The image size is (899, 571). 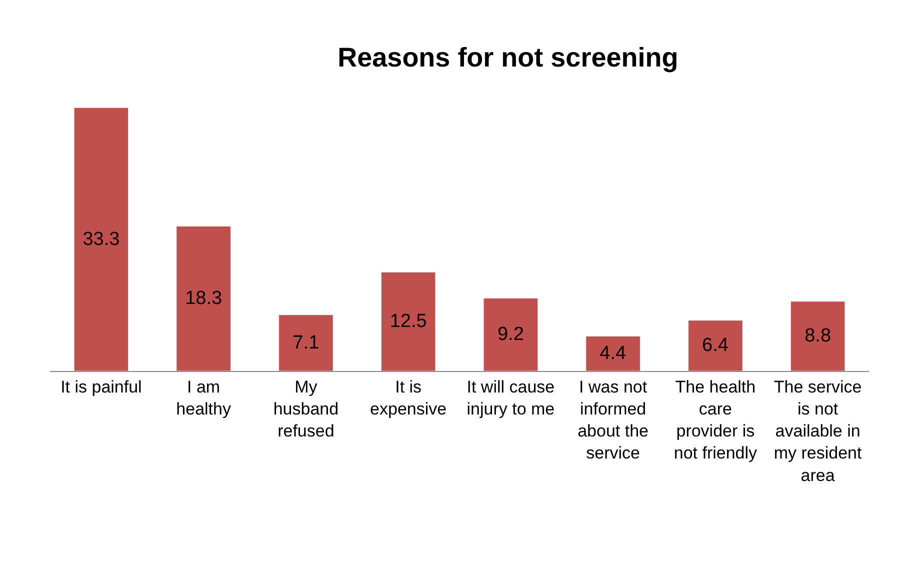 I want to click on x-tick-label: The health care provider is not friendly, so click(x=716, y=420).